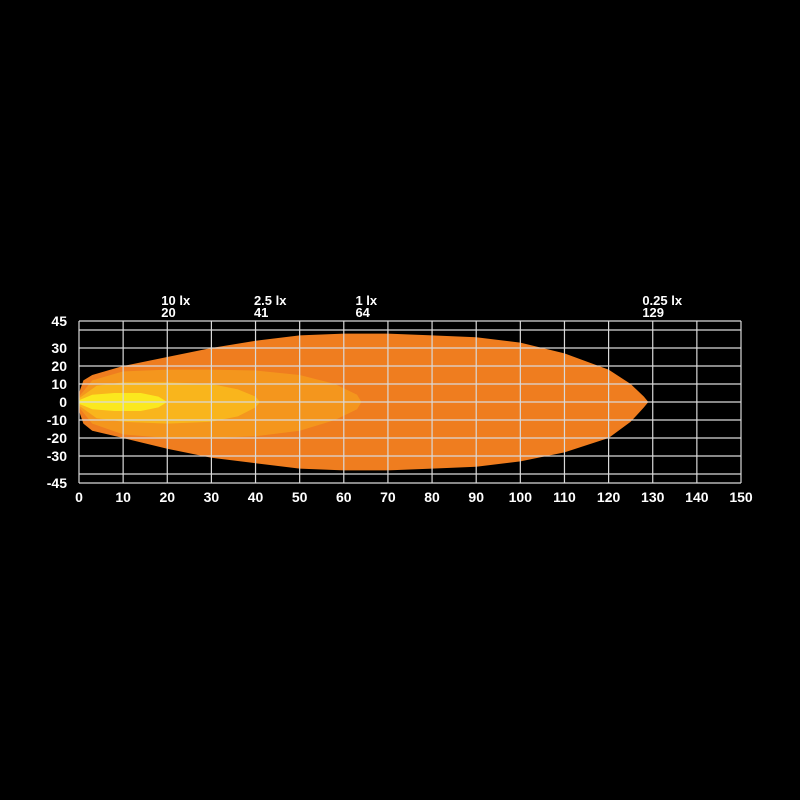 The width and height of the screenshot is (800, 800). Describe the element at coordinates (432, 497) in the screenshot. I see `x-tick-label: 80` at that location.